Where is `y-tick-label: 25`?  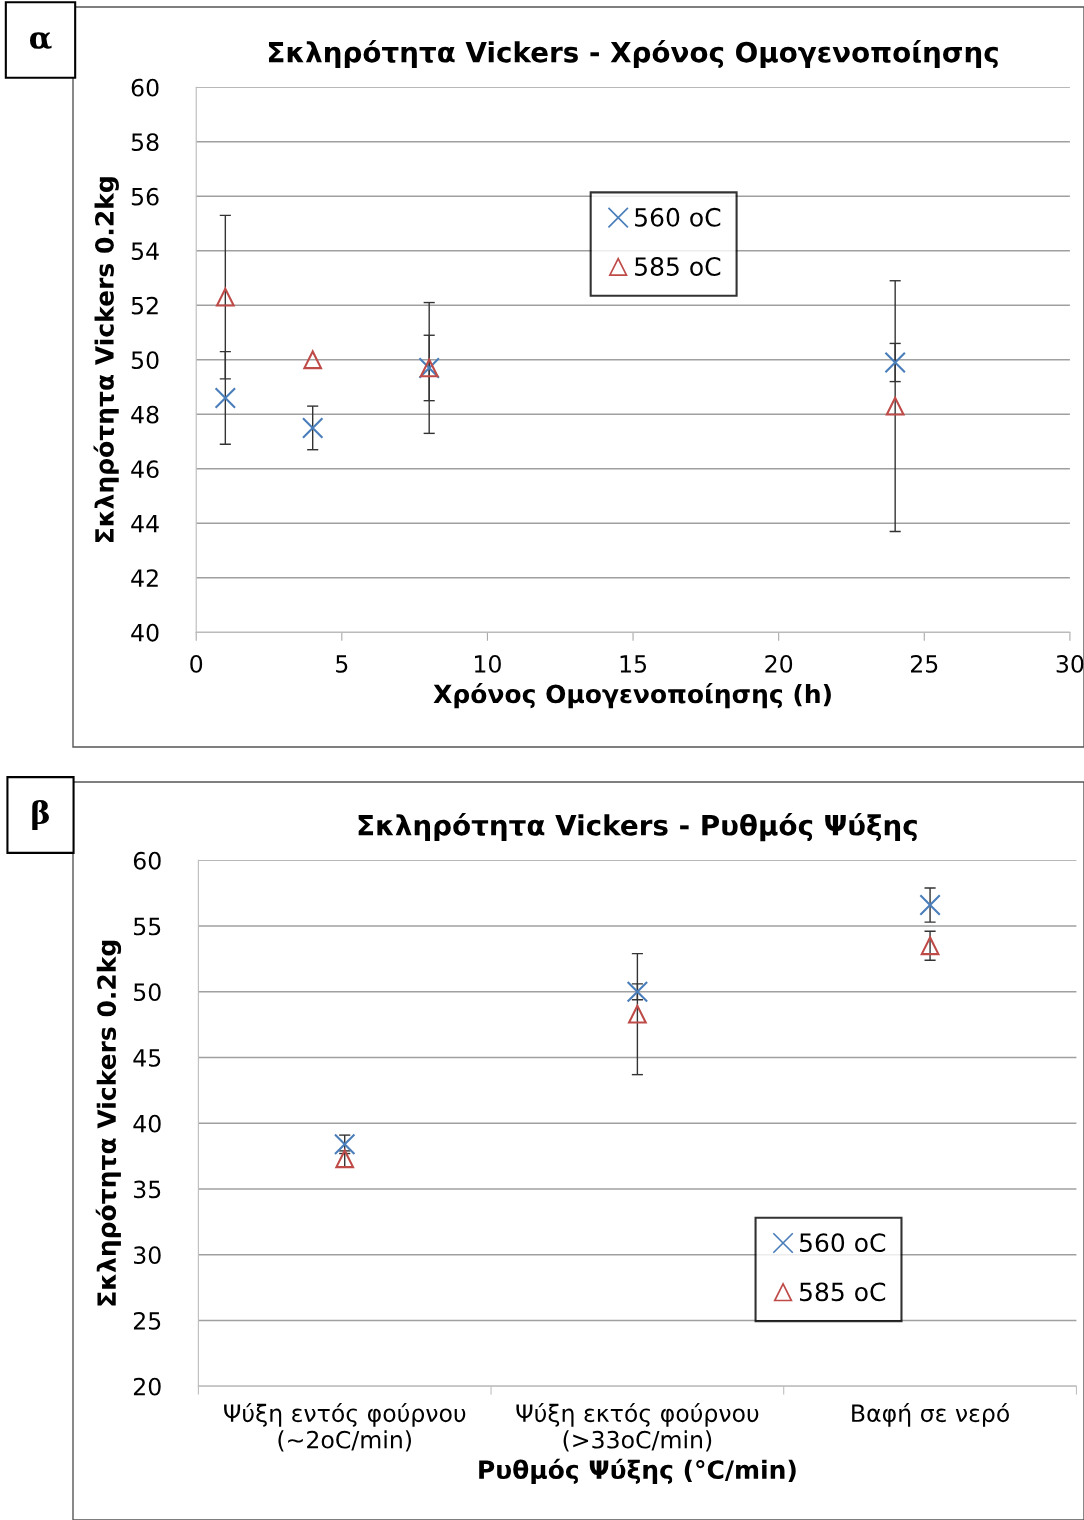 y-tick-label: 25 is located at coordinates (147, 1320).